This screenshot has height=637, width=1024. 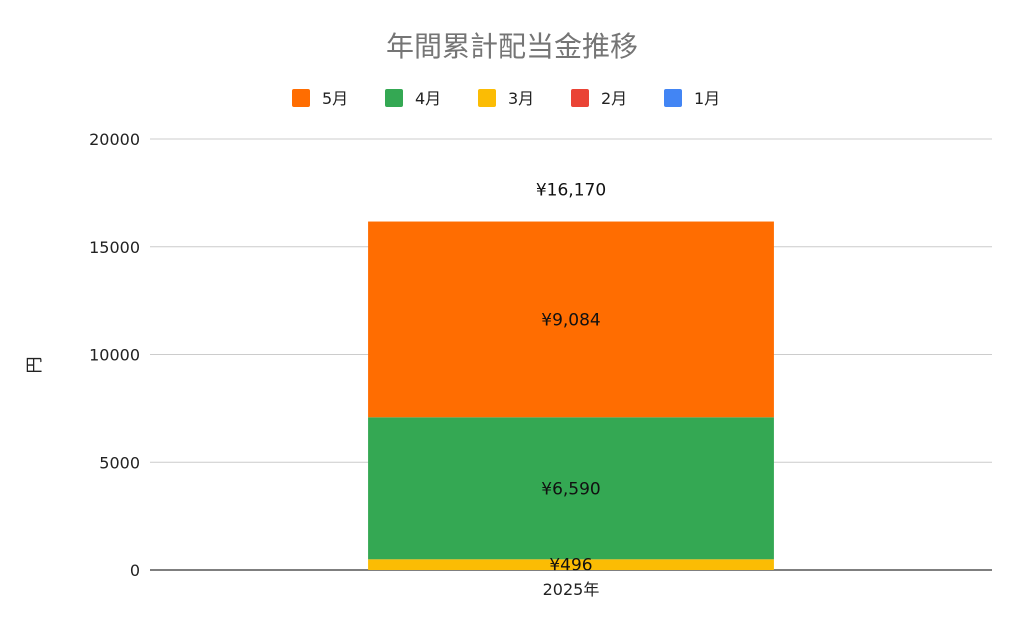 What do you see at coordinates (571, 191) in the screenshot?
I see `bar-total-label: ¥16,170` at bounding box center [571, 191].